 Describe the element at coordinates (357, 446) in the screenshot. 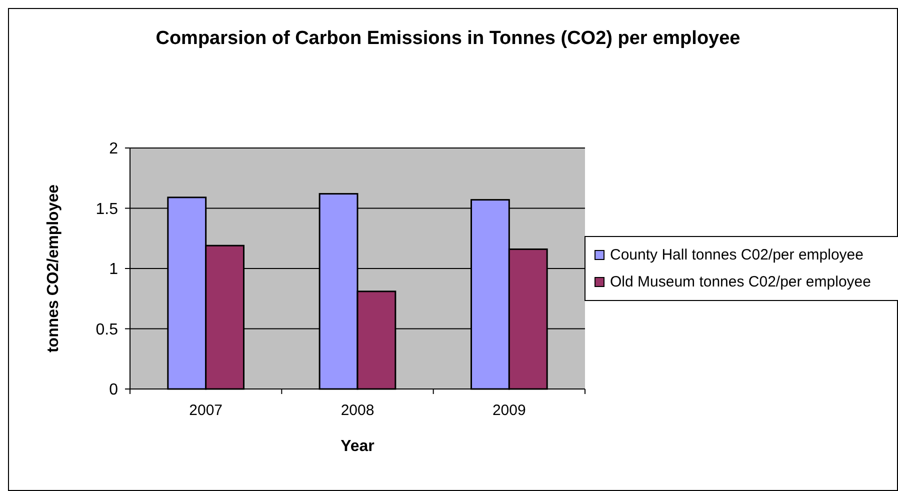

I see `x-axis-title: Year` at that location.